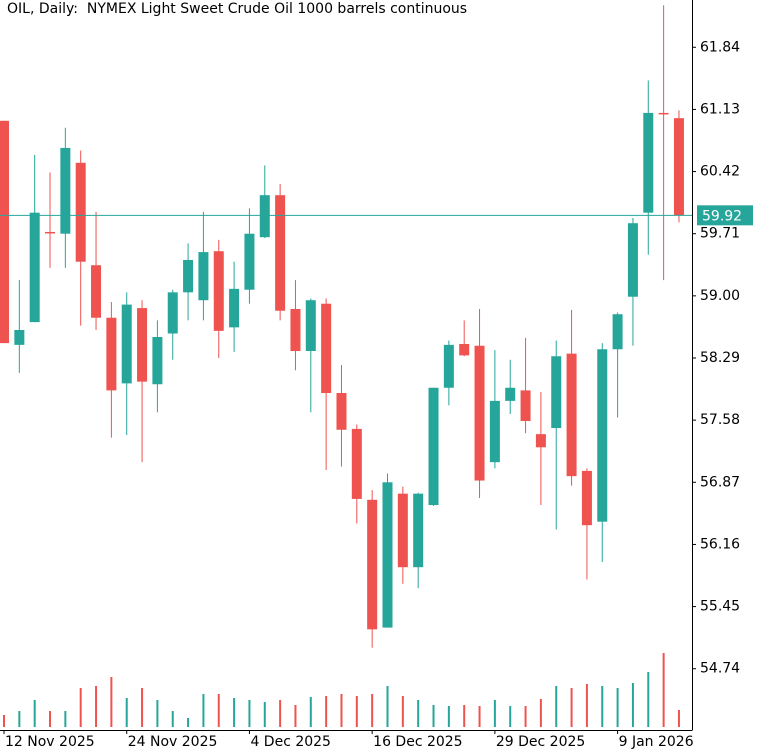  I want to click on y-tick-label: 58.29, so click(720, 358).